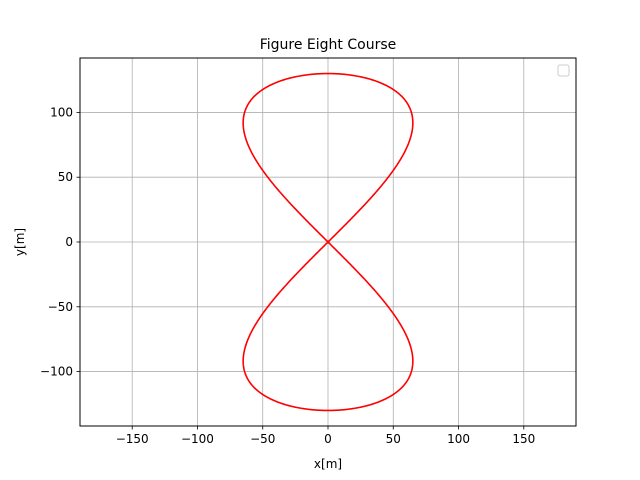 The height and width of the screenshot is (480, 640). What do you see at coordinates (262, 439) in the screenshot?
I see `x-tick-label: −50` at bounding box center [262, 439].